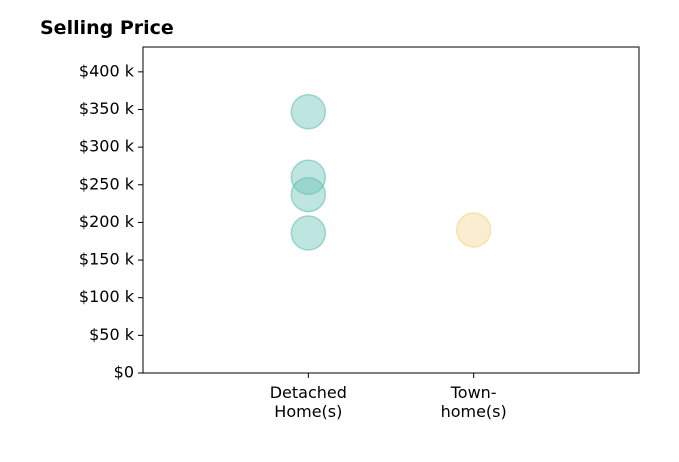 Image resolution: width=679 pixels, height=462 pixels. What do you see at coordinates (107, 70) in the screenshot?
I see `y-tick-label: $400 k` at bounding box center [107, 70].